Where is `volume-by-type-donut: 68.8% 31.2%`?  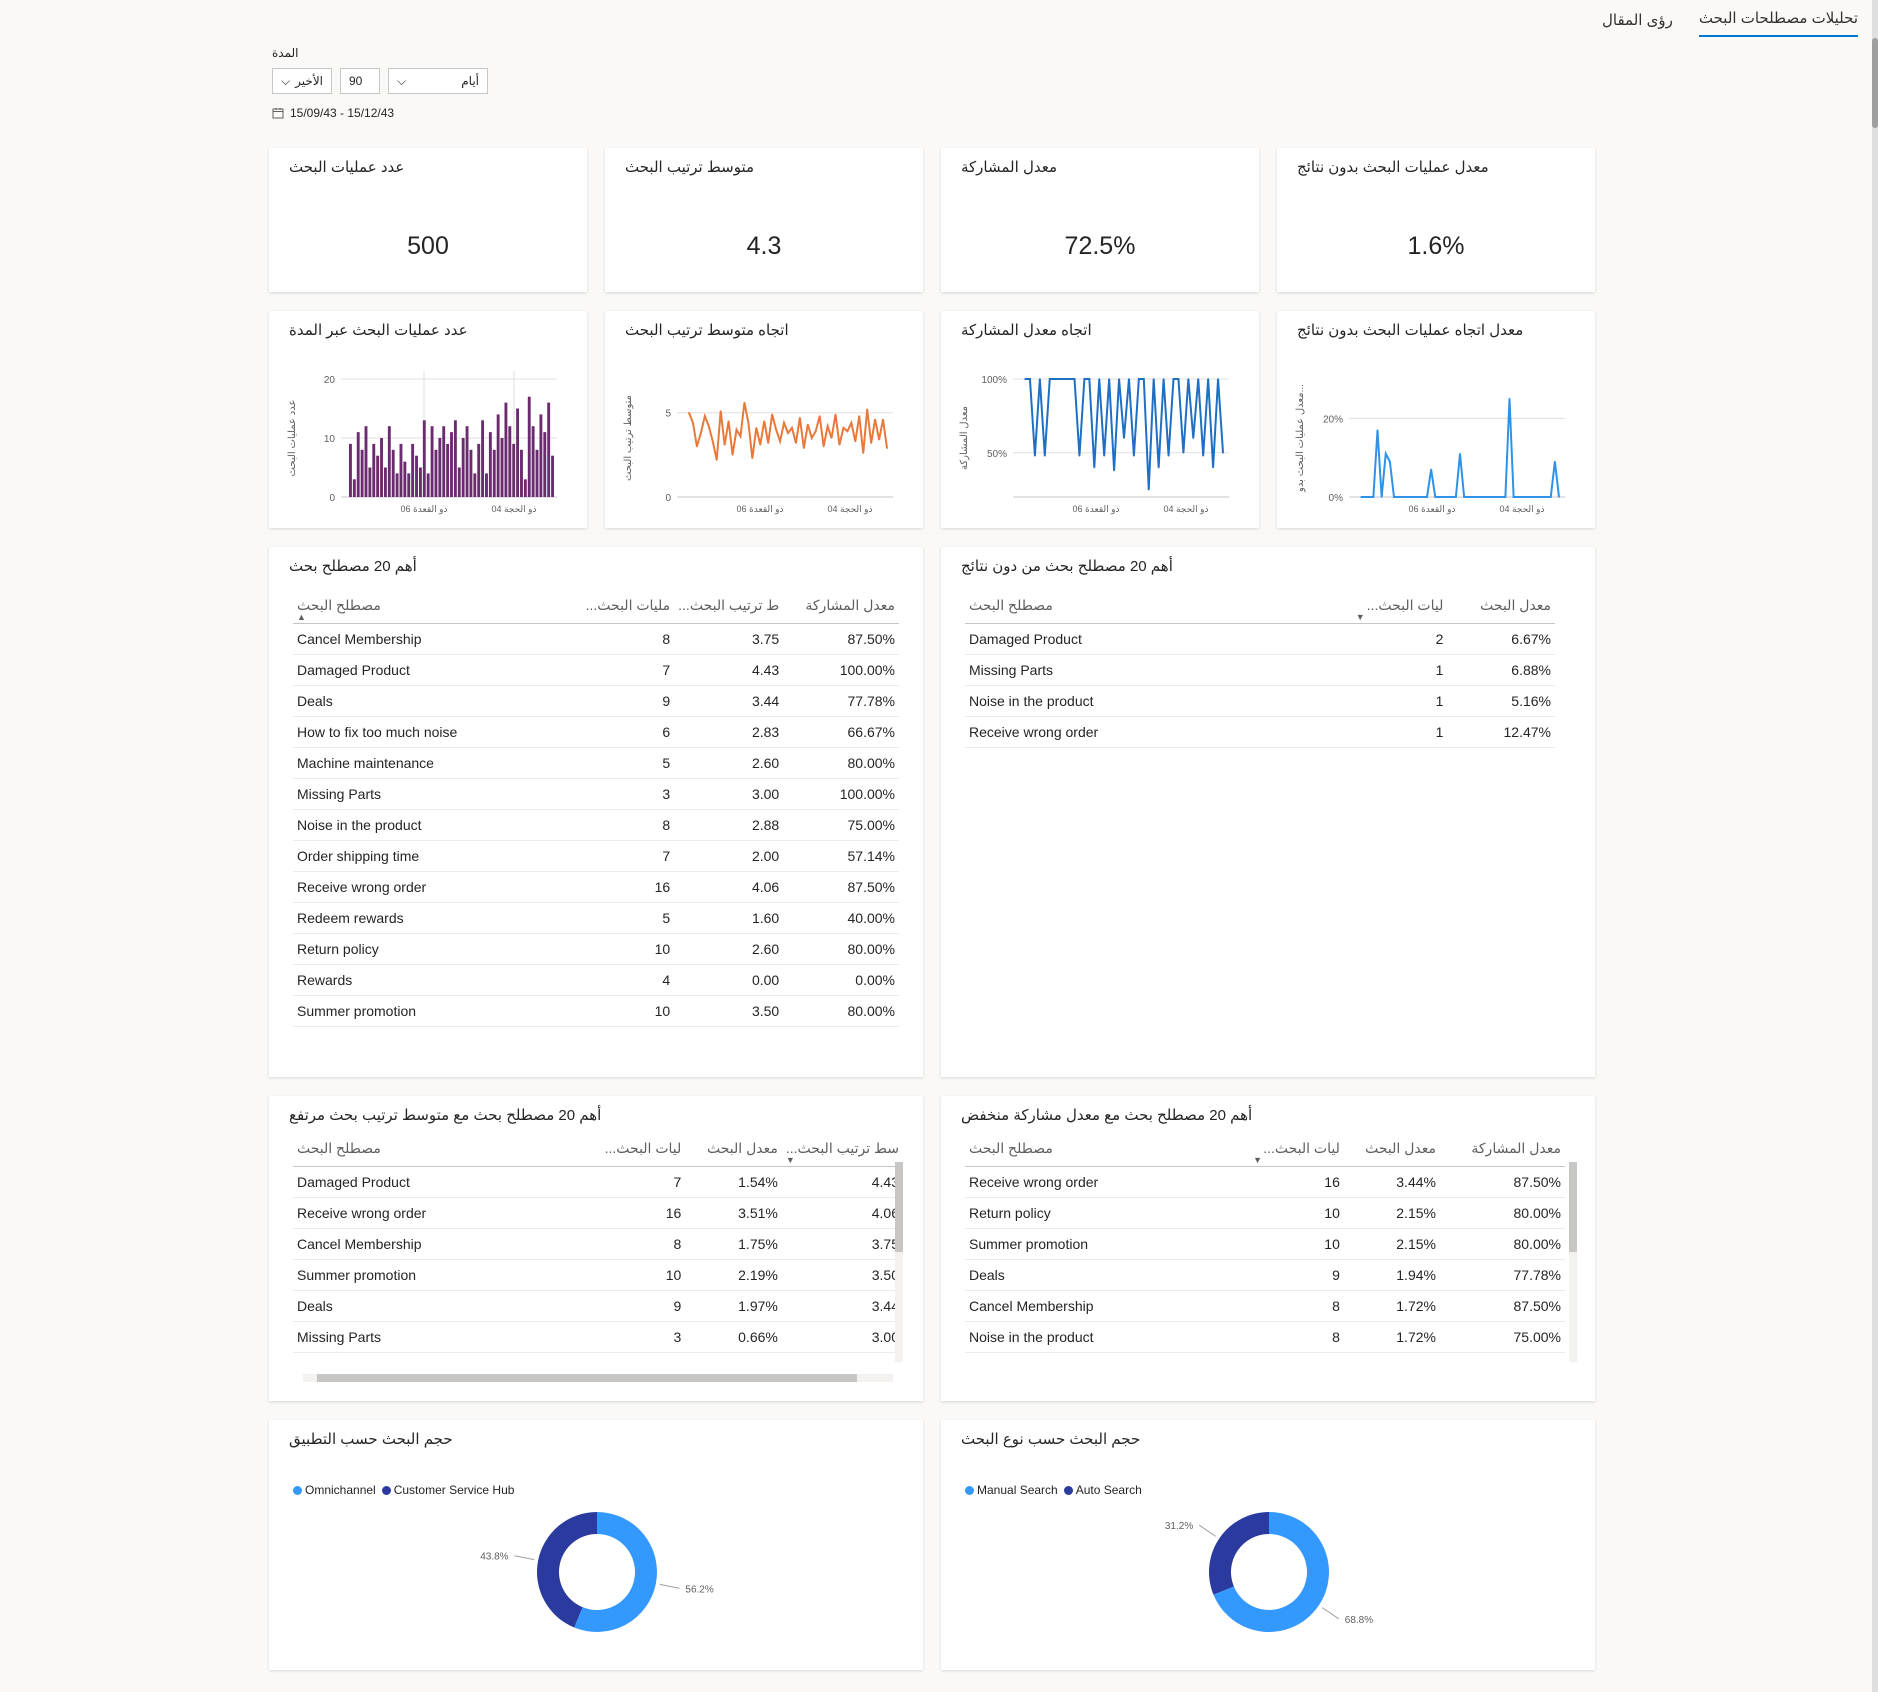 volume-by-type-donut: 68.8% 31.2% is located at coordinates (1268, 1545).